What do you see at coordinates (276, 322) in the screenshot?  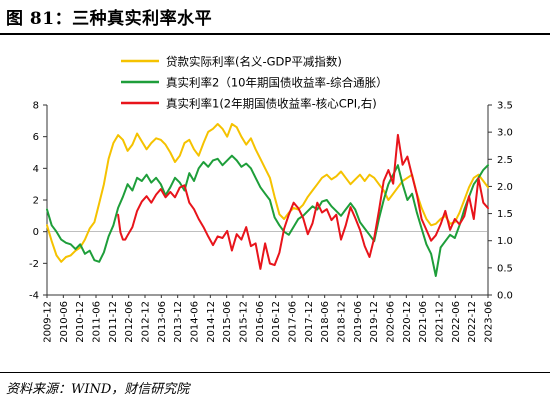 I see `x-tick-label: 2016-12` at bounding box center [276, 322].